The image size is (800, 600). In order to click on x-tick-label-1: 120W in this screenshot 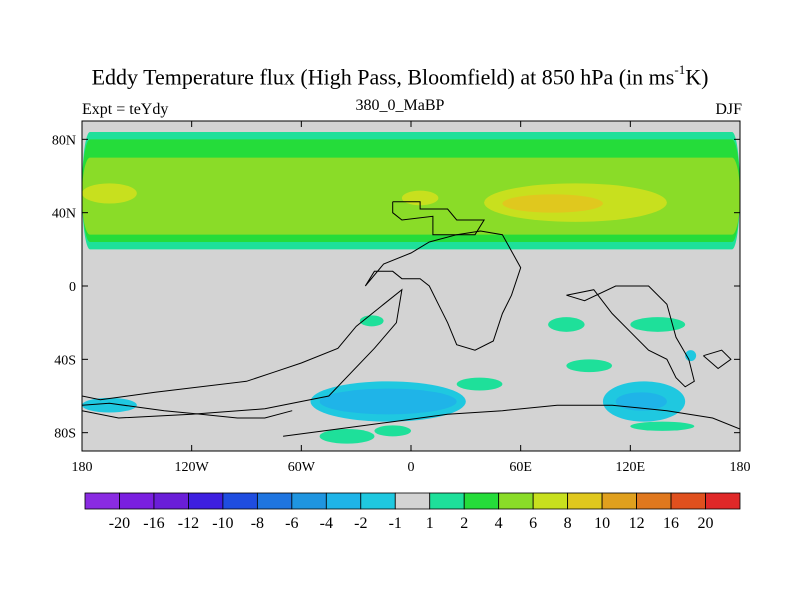, I will do `click(192, 467)`.